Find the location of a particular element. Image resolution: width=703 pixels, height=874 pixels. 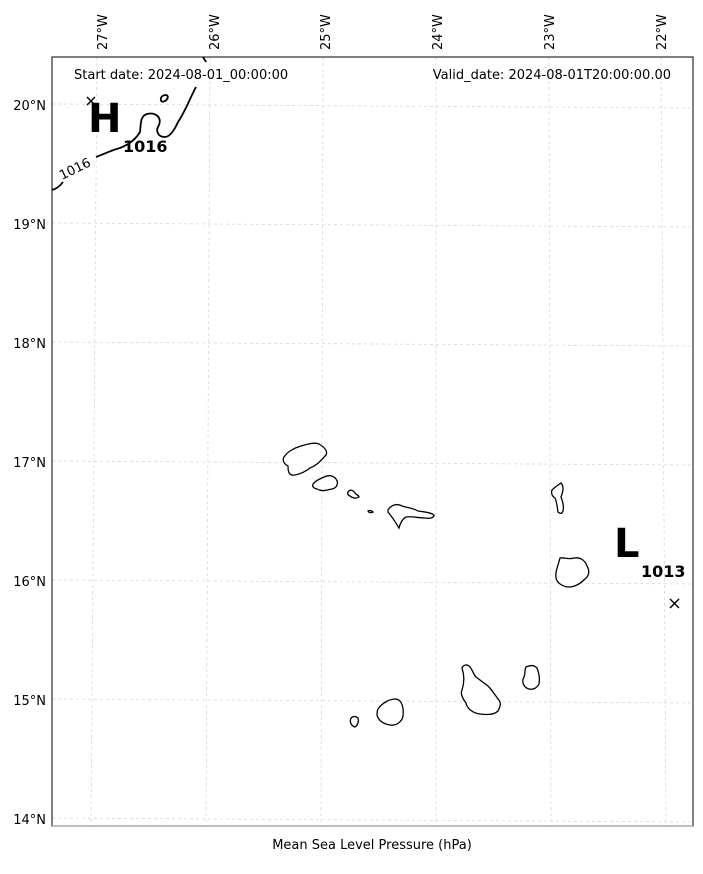

island-brava is located at coordinates (354, 721).